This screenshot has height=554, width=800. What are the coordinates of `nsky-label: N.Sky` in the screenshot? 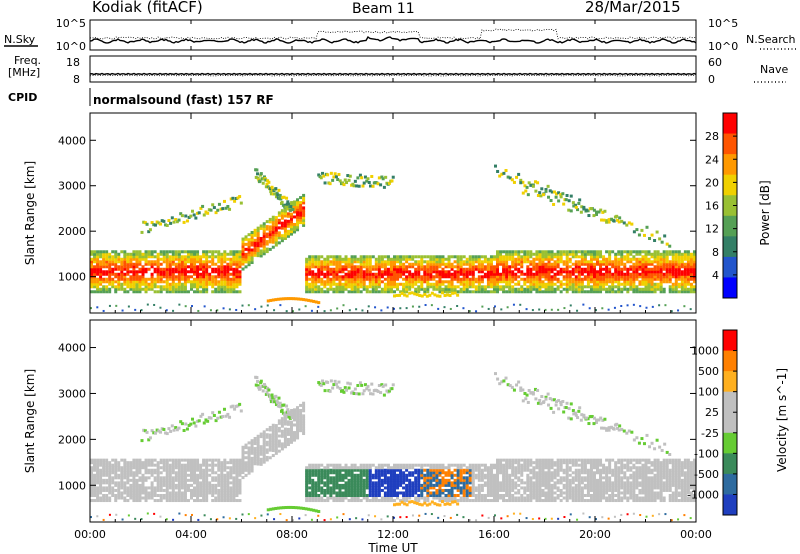 It's located at (20, 39).